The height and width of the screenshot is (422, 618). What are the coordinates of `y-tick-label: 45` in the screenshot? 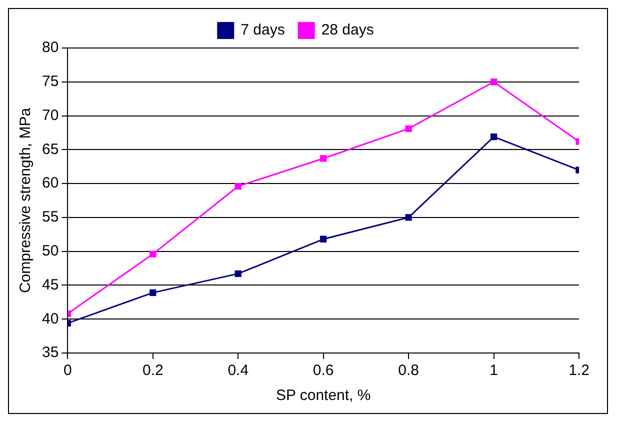 It's located at (50, 285).